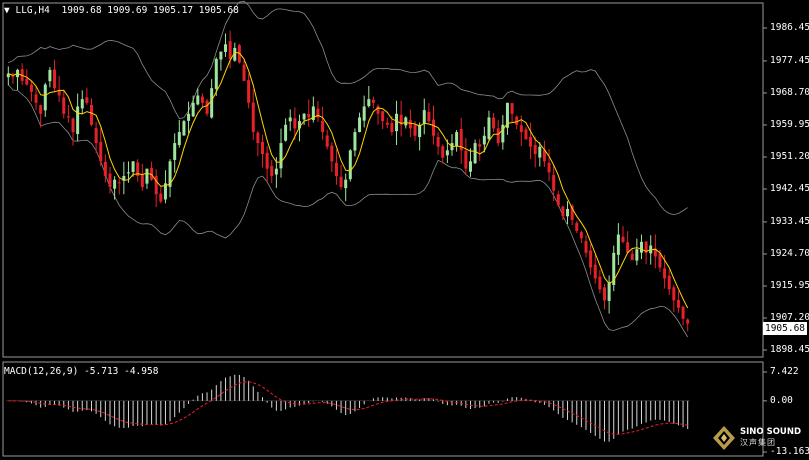  I want to click on logo-sub: 汉声集团, so click(758, 442).